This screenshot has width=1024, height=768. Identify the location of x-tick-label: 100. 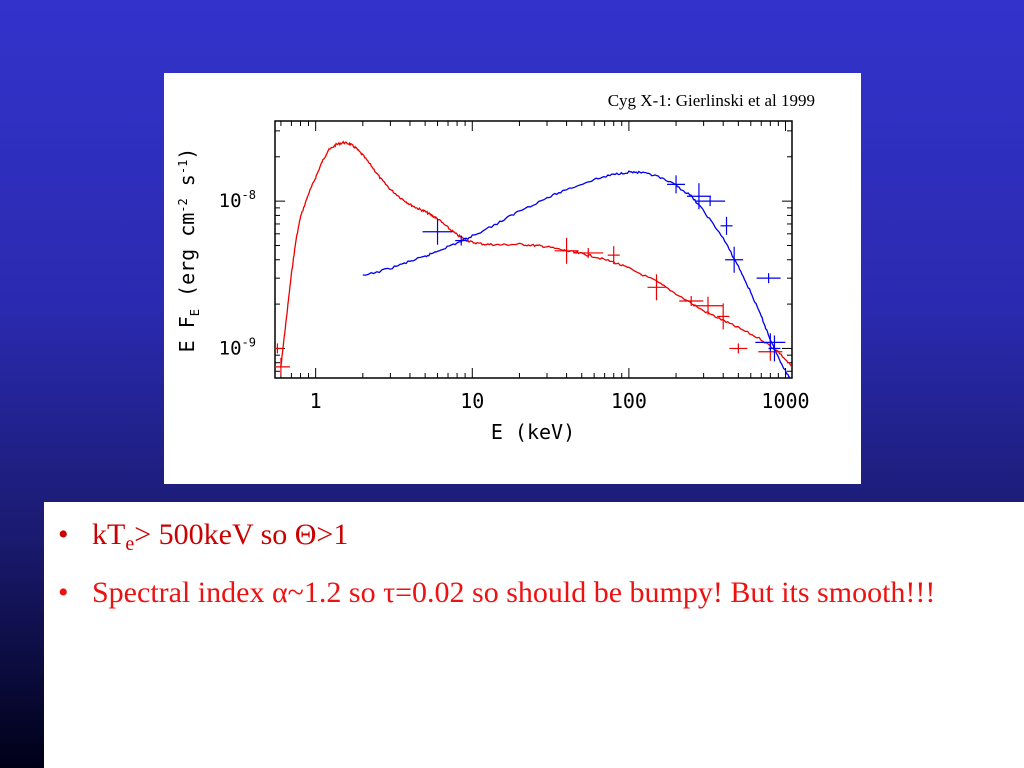
(629, 401).